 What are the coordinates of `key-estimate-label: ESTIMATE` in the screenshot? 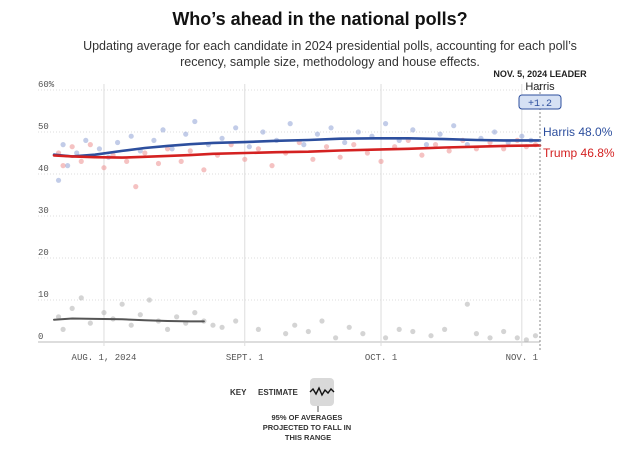 It's located at (278, 392).